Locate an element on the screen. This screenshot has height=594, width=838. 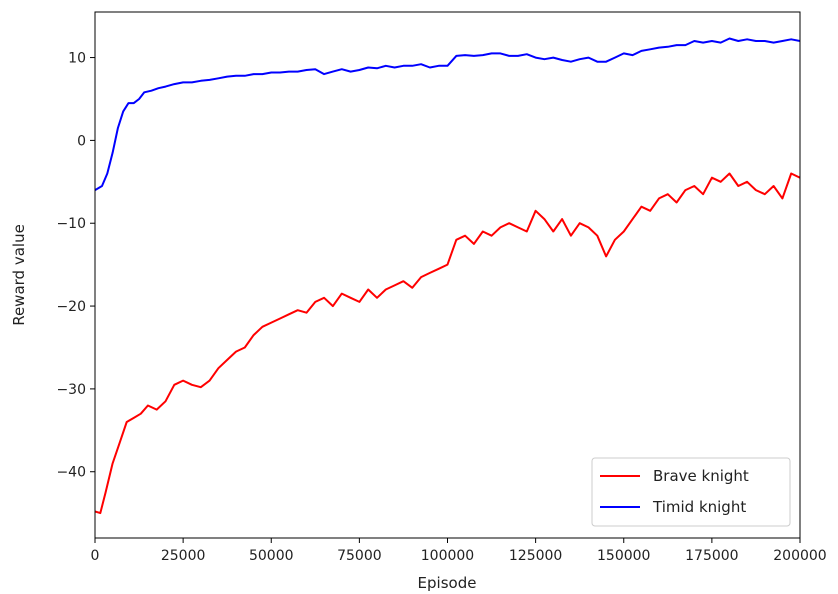
legend-label-timid-knight: Timid knight is located at coordinates (699, 507).